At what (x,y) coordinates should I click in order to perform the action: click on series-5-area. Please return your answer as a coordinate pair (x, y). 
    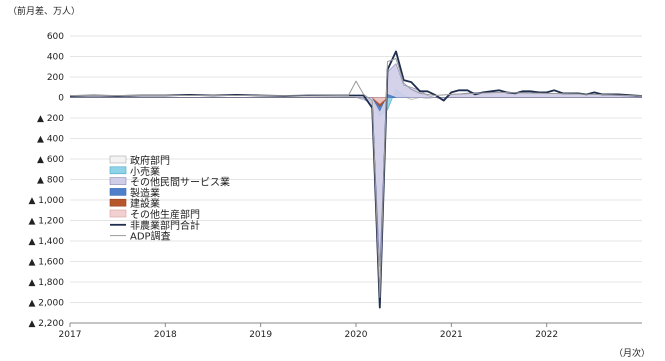
    Looking at the image, I should click on (380, 101).